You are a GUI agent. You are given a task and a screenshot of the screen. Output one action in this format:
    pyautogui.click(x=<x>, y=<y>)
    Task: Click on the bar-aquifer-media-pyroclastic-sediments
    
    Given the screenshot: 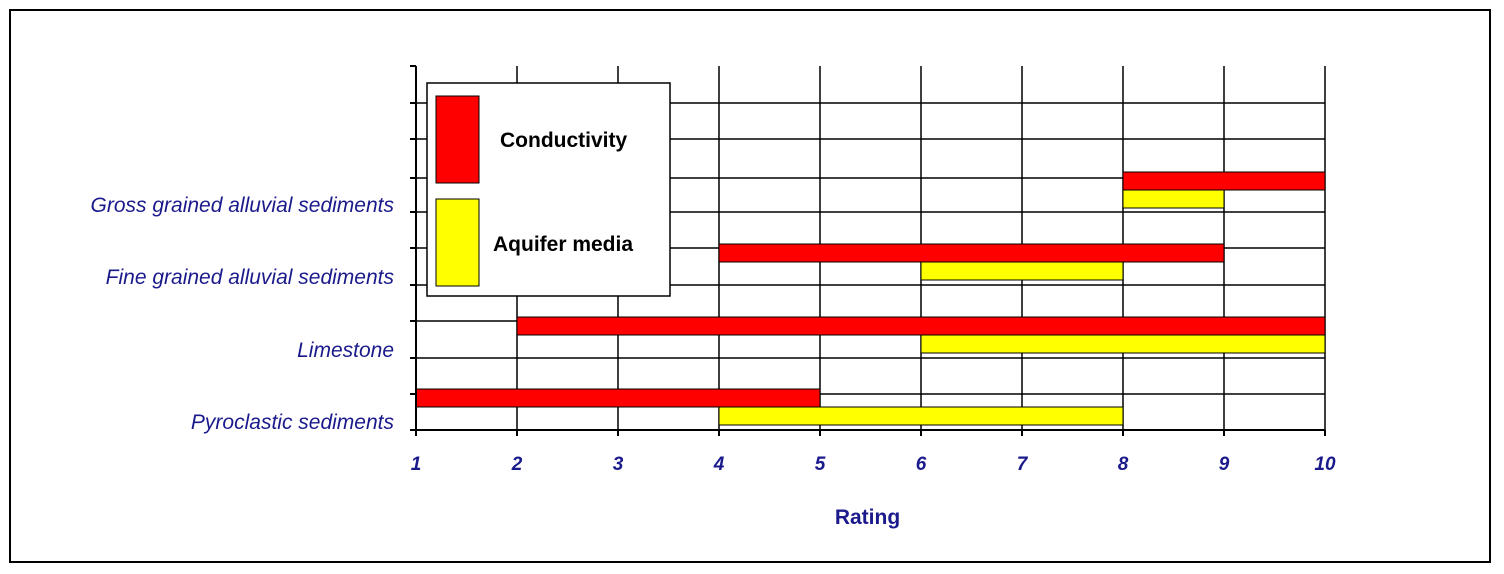 What is the action you would take?
    pyautogui.click(x=921, y=416)
    